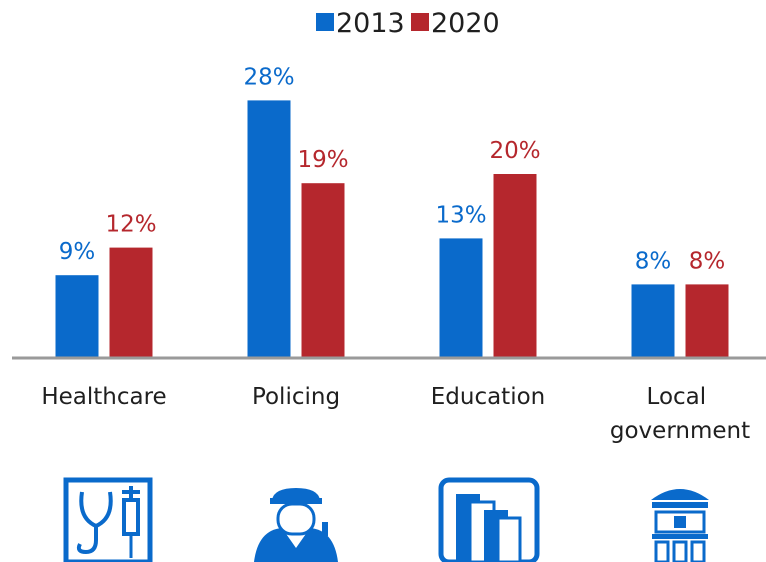 Image resolution: width=766 pixels, height=562 pixels. What do you see at coordinates (461, 298) in the screenshot?
I see `bar-education-2013` at bounding box center [461, 298].